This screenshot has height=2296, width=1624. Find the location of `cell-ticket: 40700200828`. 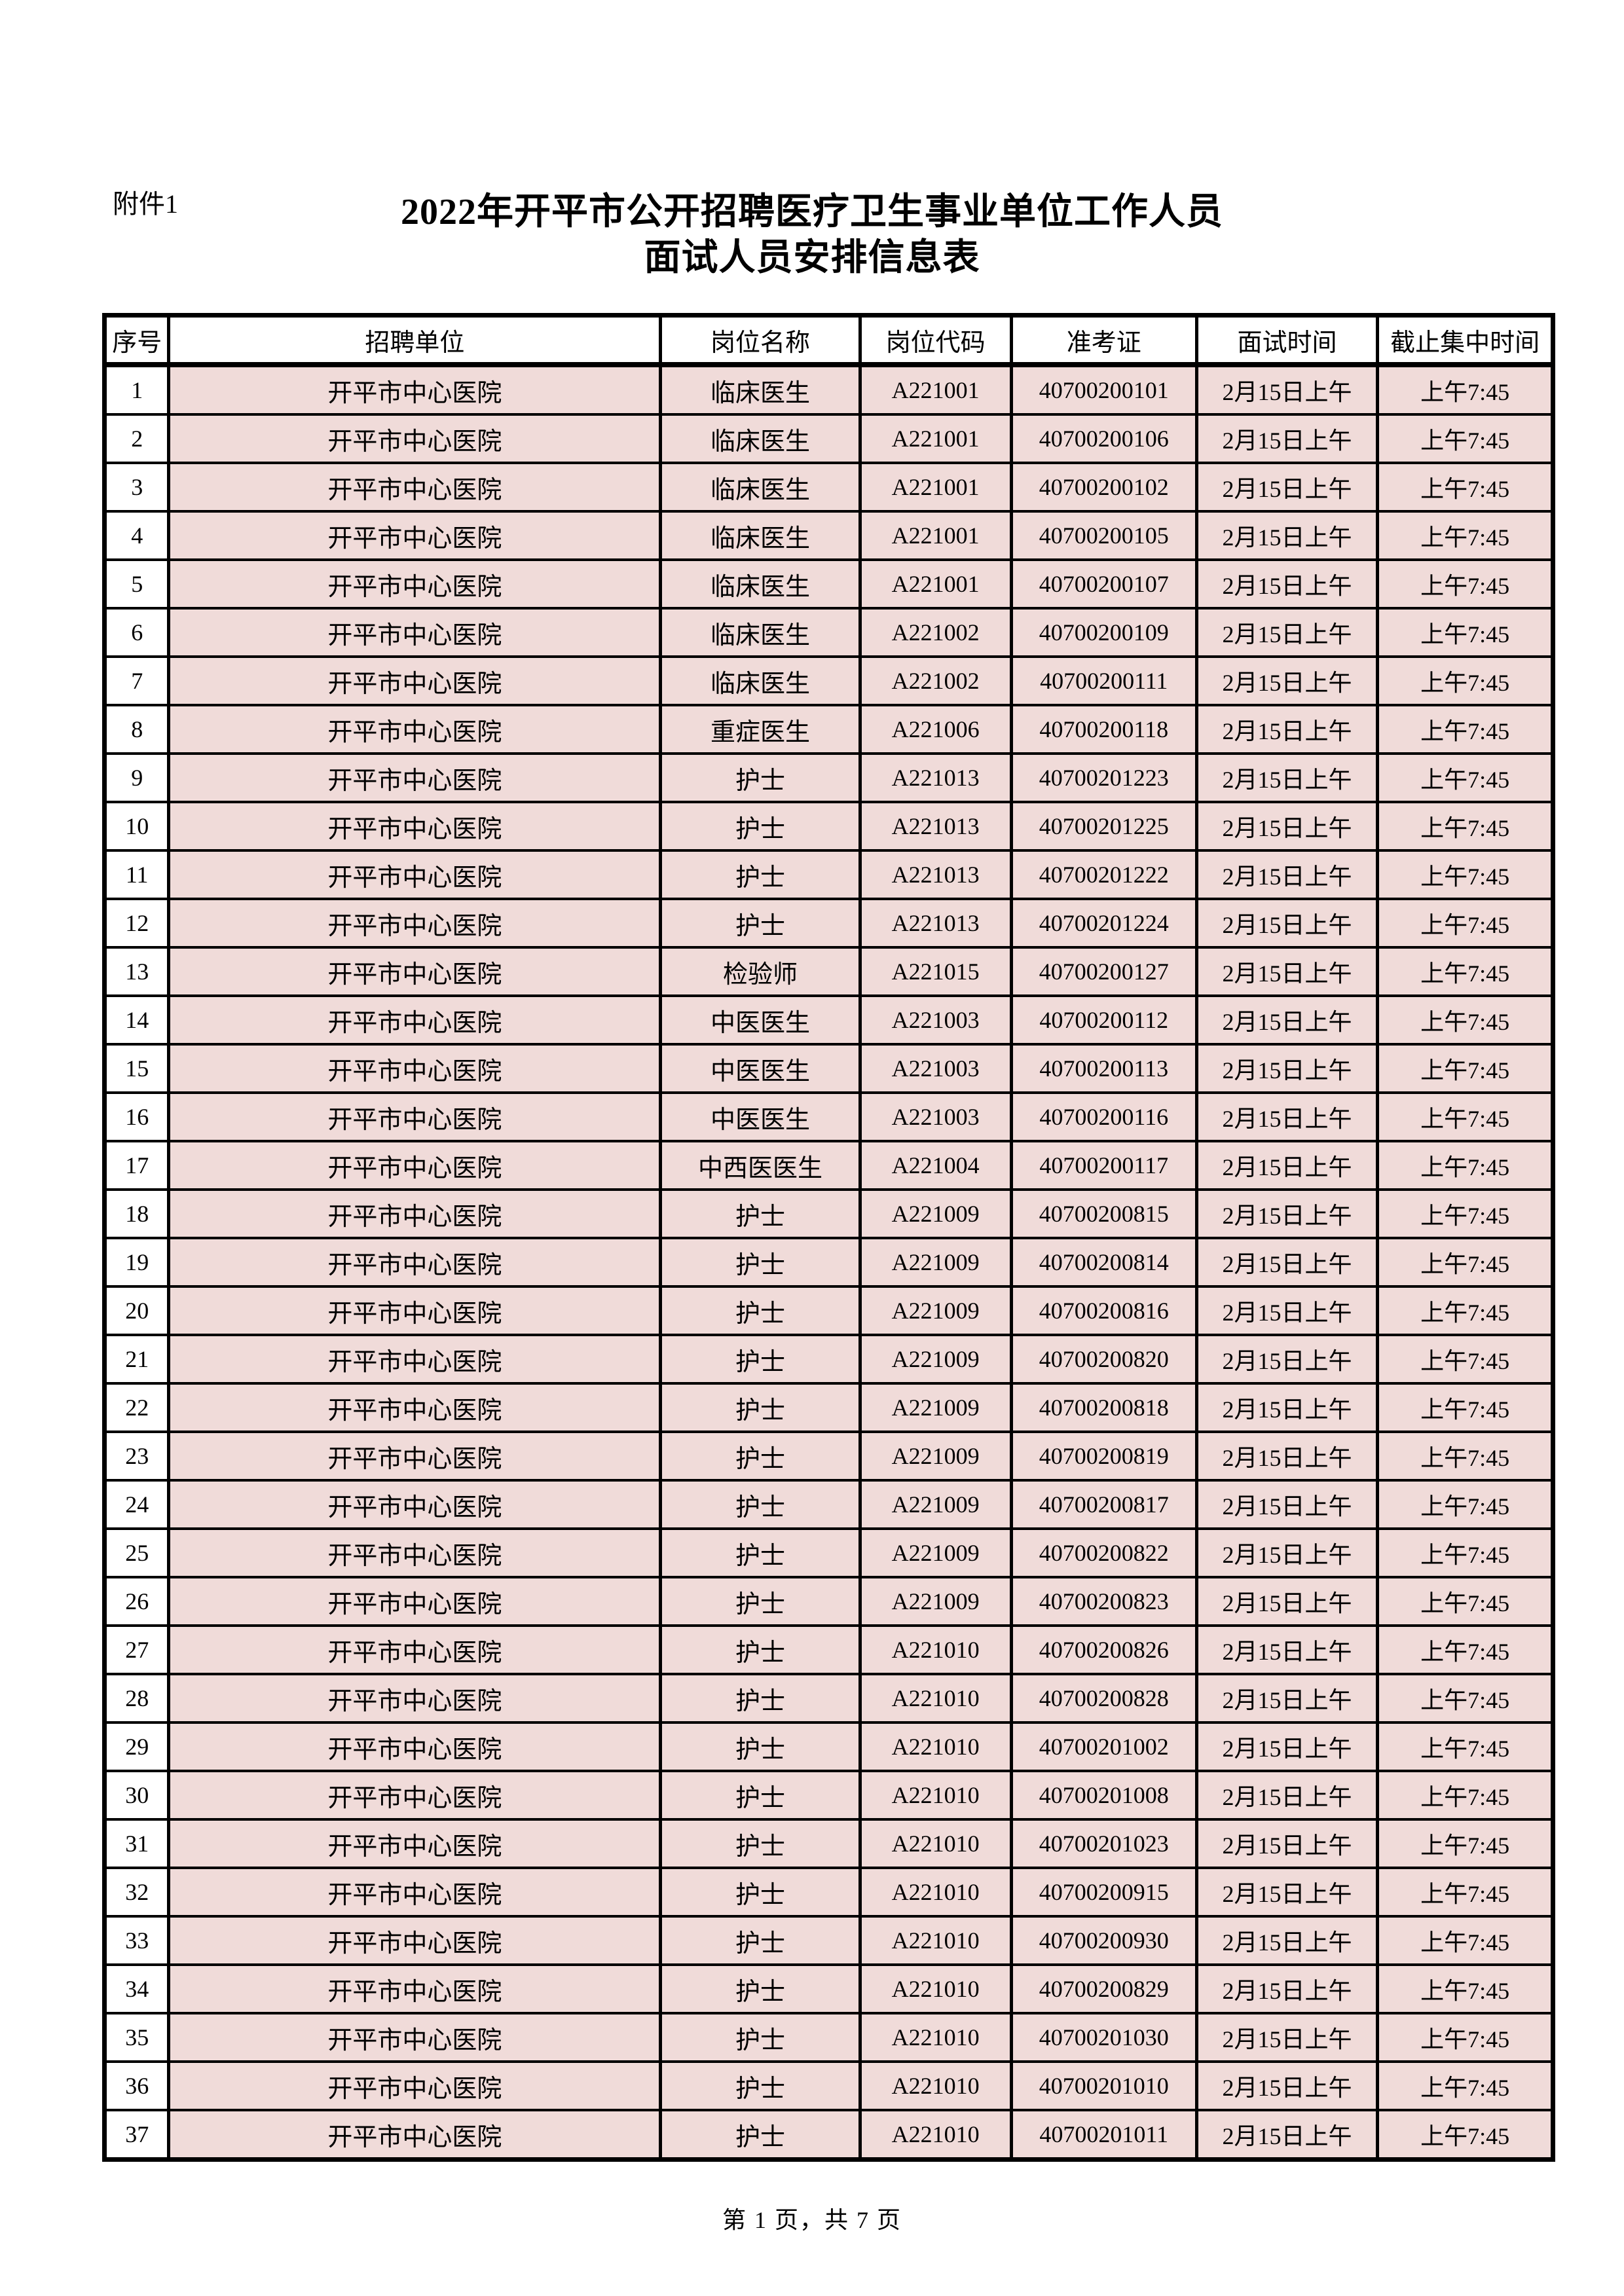

cell-ticket: 40700200828 is located at coordinates (1103, 1698).